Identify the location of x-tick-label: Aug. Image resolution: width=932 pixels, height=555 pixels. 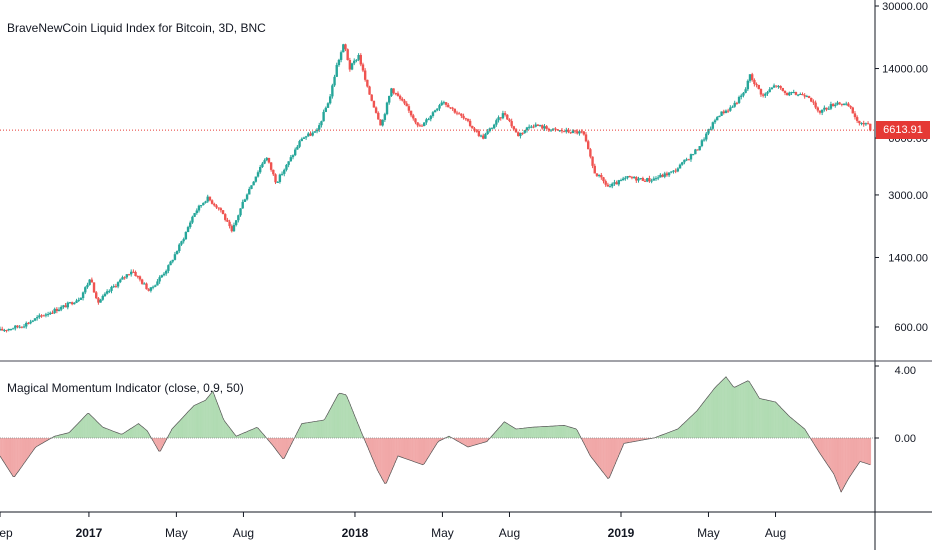
(243, 533).